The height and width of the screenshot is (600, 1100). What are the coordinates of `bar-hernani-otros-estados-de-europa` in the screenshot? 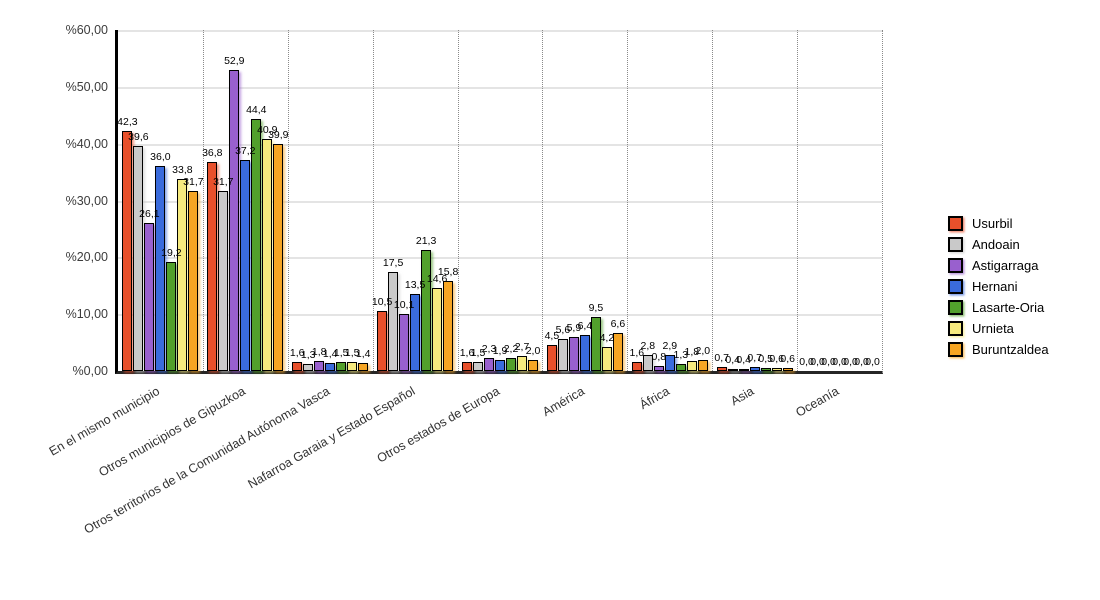 It's located at (500, 365).